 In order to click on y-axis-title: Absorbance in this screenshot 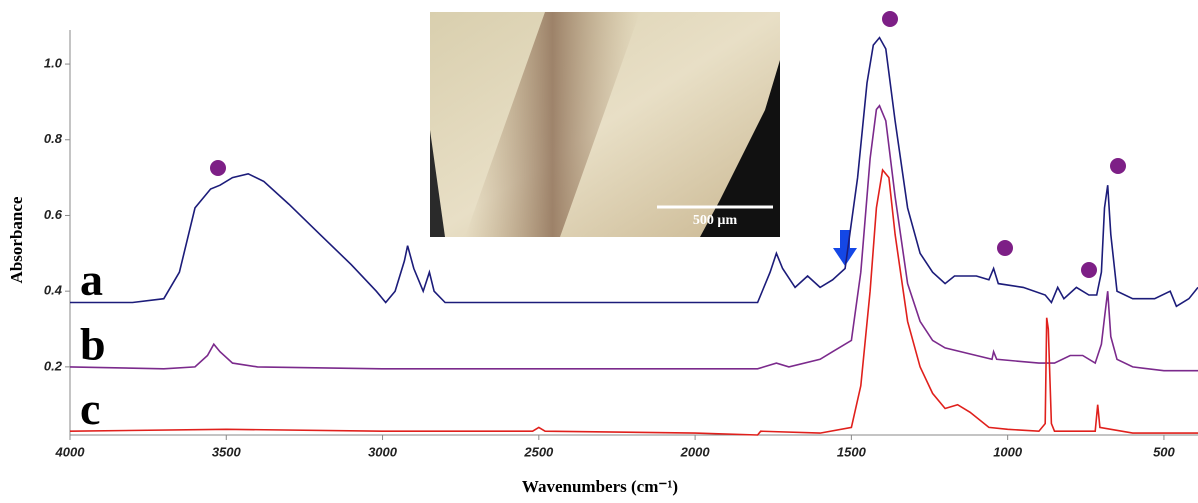, I will do `click(16, 239)`.